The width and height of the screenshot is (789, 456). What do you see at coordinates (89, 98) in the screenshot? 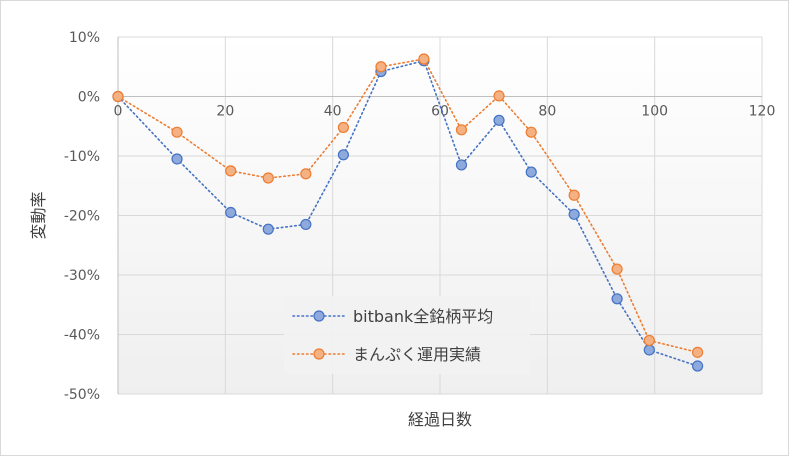
I see `y-tick-label: 0%` at bounding box center [89, 98].